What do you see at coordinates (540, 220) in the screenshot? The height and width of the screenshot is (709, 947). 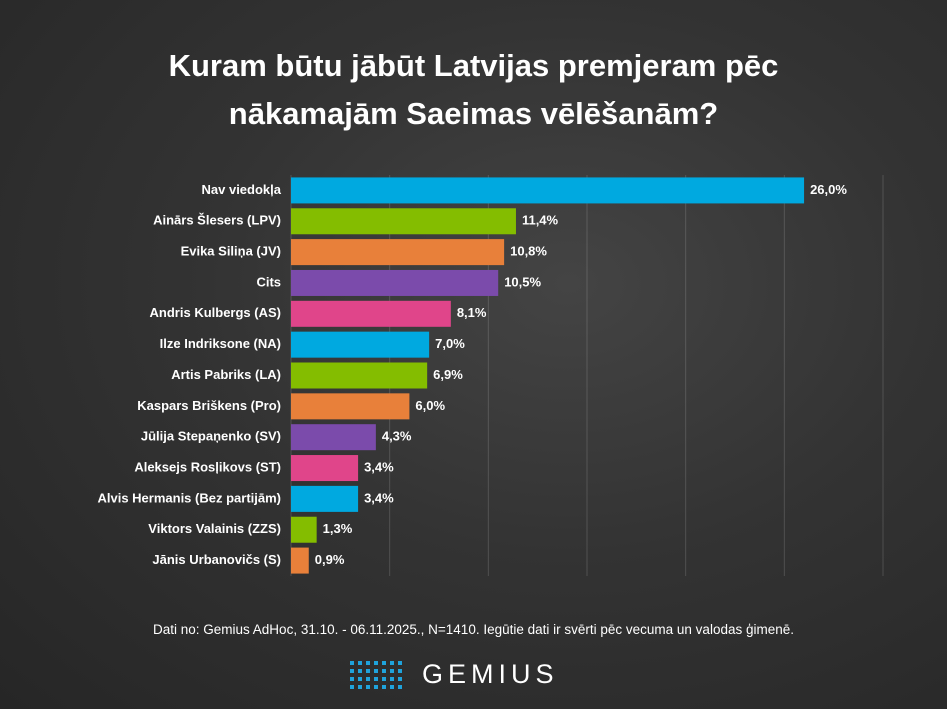 I see `value-label: 11,4%` at bounding box center [540, 220].